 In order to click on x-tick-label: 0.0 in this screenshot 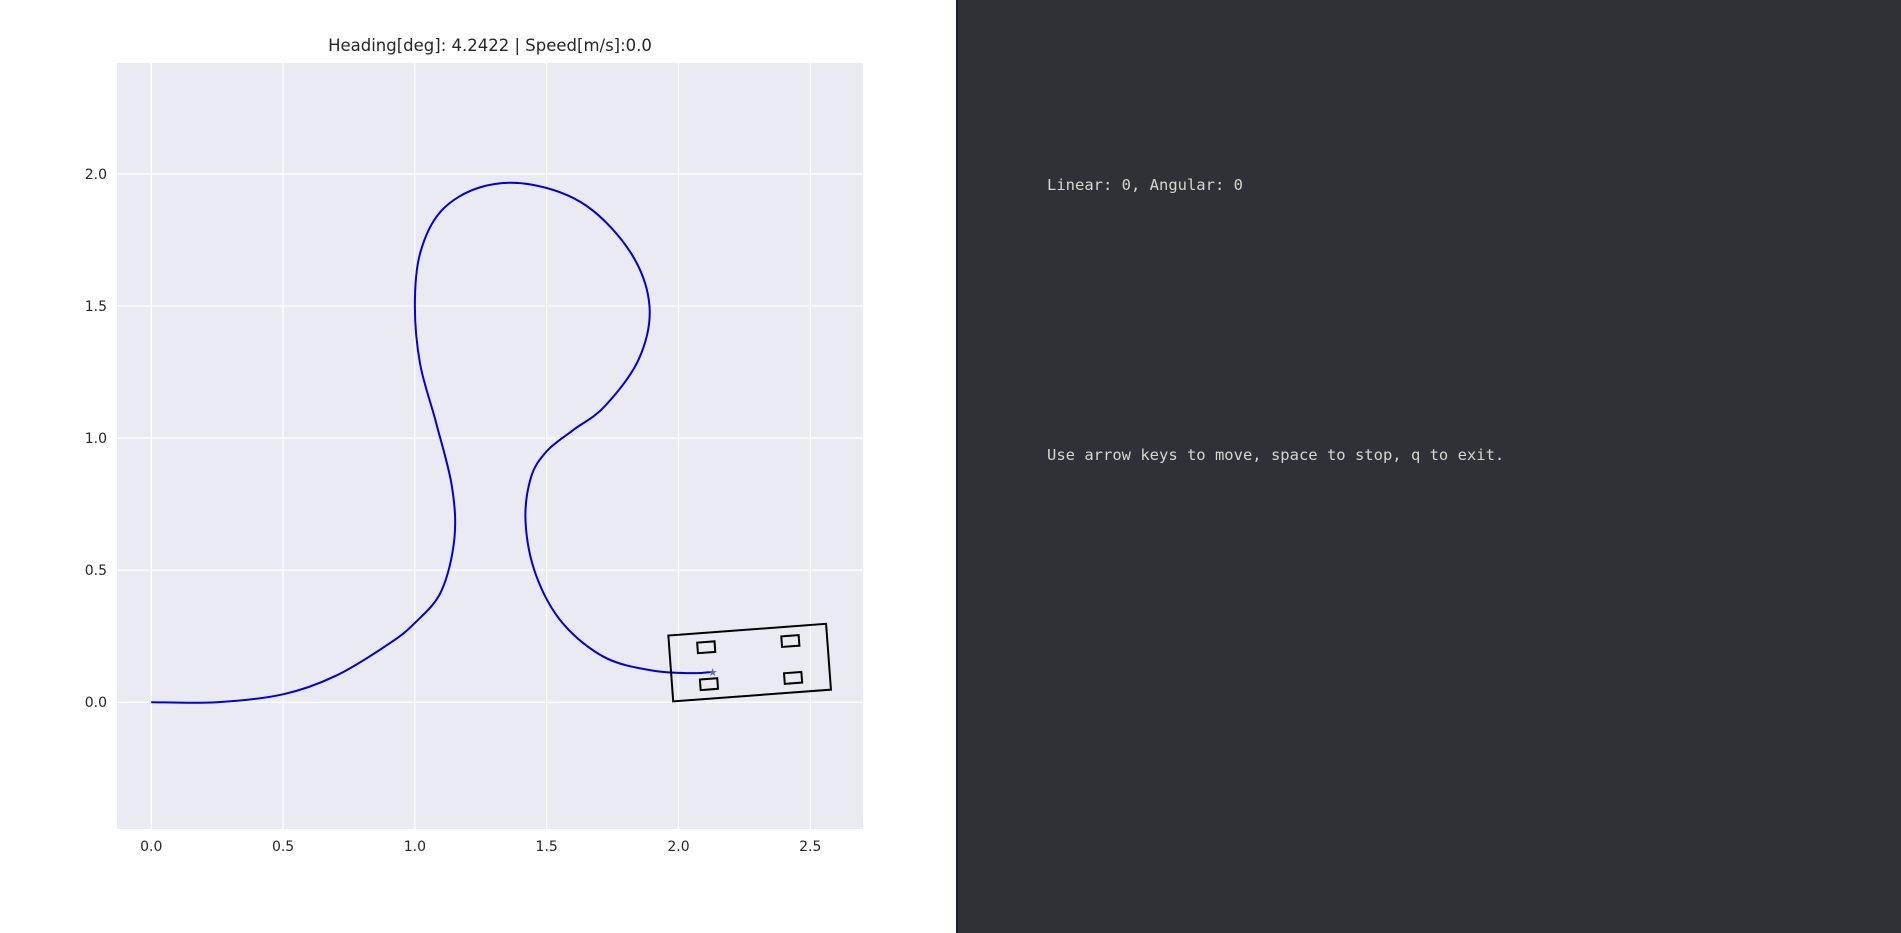, I will do `click(151, 847)`.